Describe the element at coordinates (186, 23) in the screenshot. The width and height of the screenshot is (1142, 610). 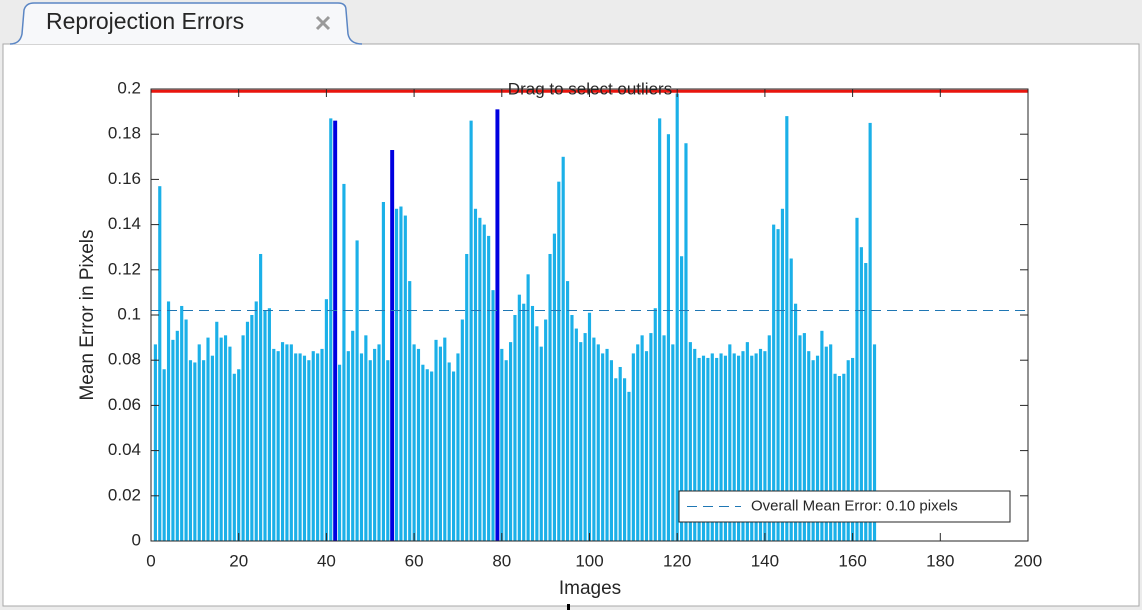
I see `tab` at that location.